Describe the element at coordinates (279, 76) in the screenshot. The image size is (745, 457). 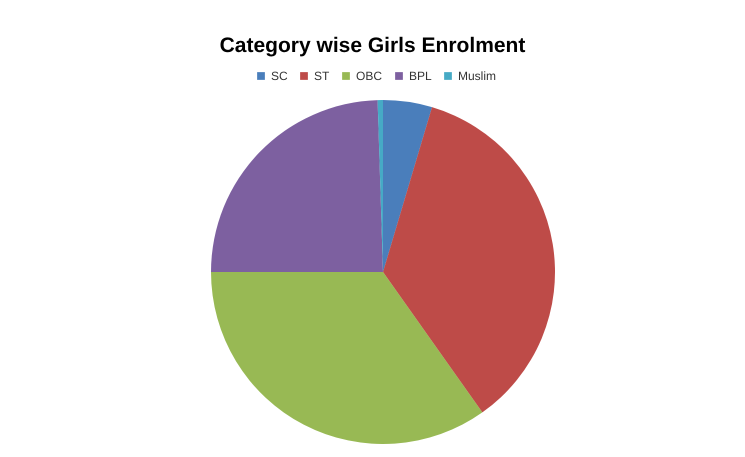
I see `legend-label: SC` at that location.